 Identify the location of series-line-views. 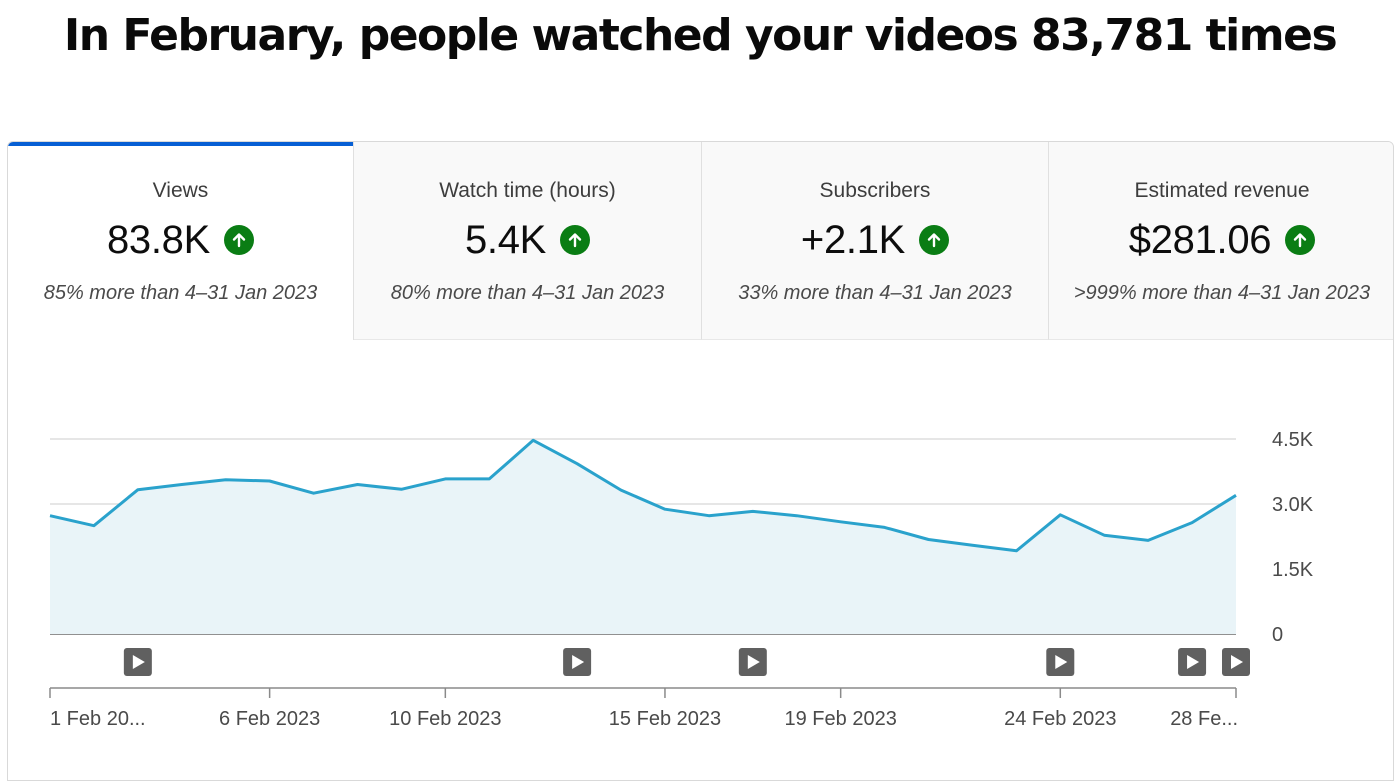
(643, 495).